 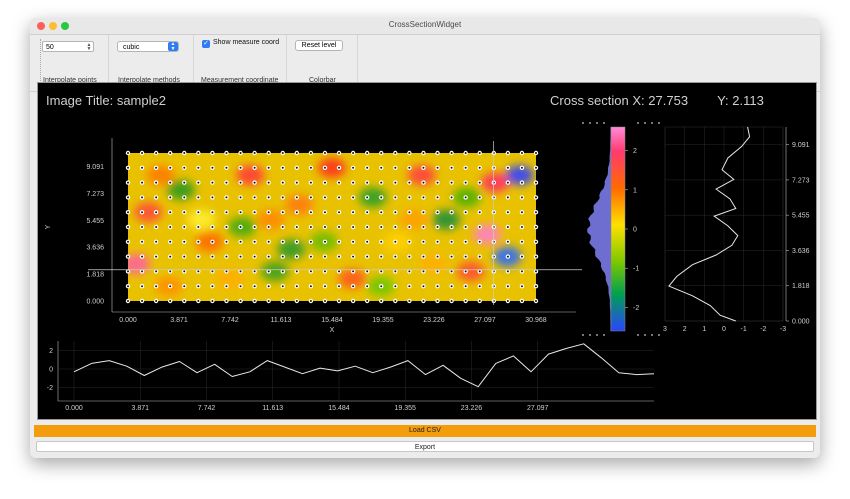 What do you see at coordinates (41, 26) in the screenshot?
I see `close-icon` at bounding box center [41, 26].